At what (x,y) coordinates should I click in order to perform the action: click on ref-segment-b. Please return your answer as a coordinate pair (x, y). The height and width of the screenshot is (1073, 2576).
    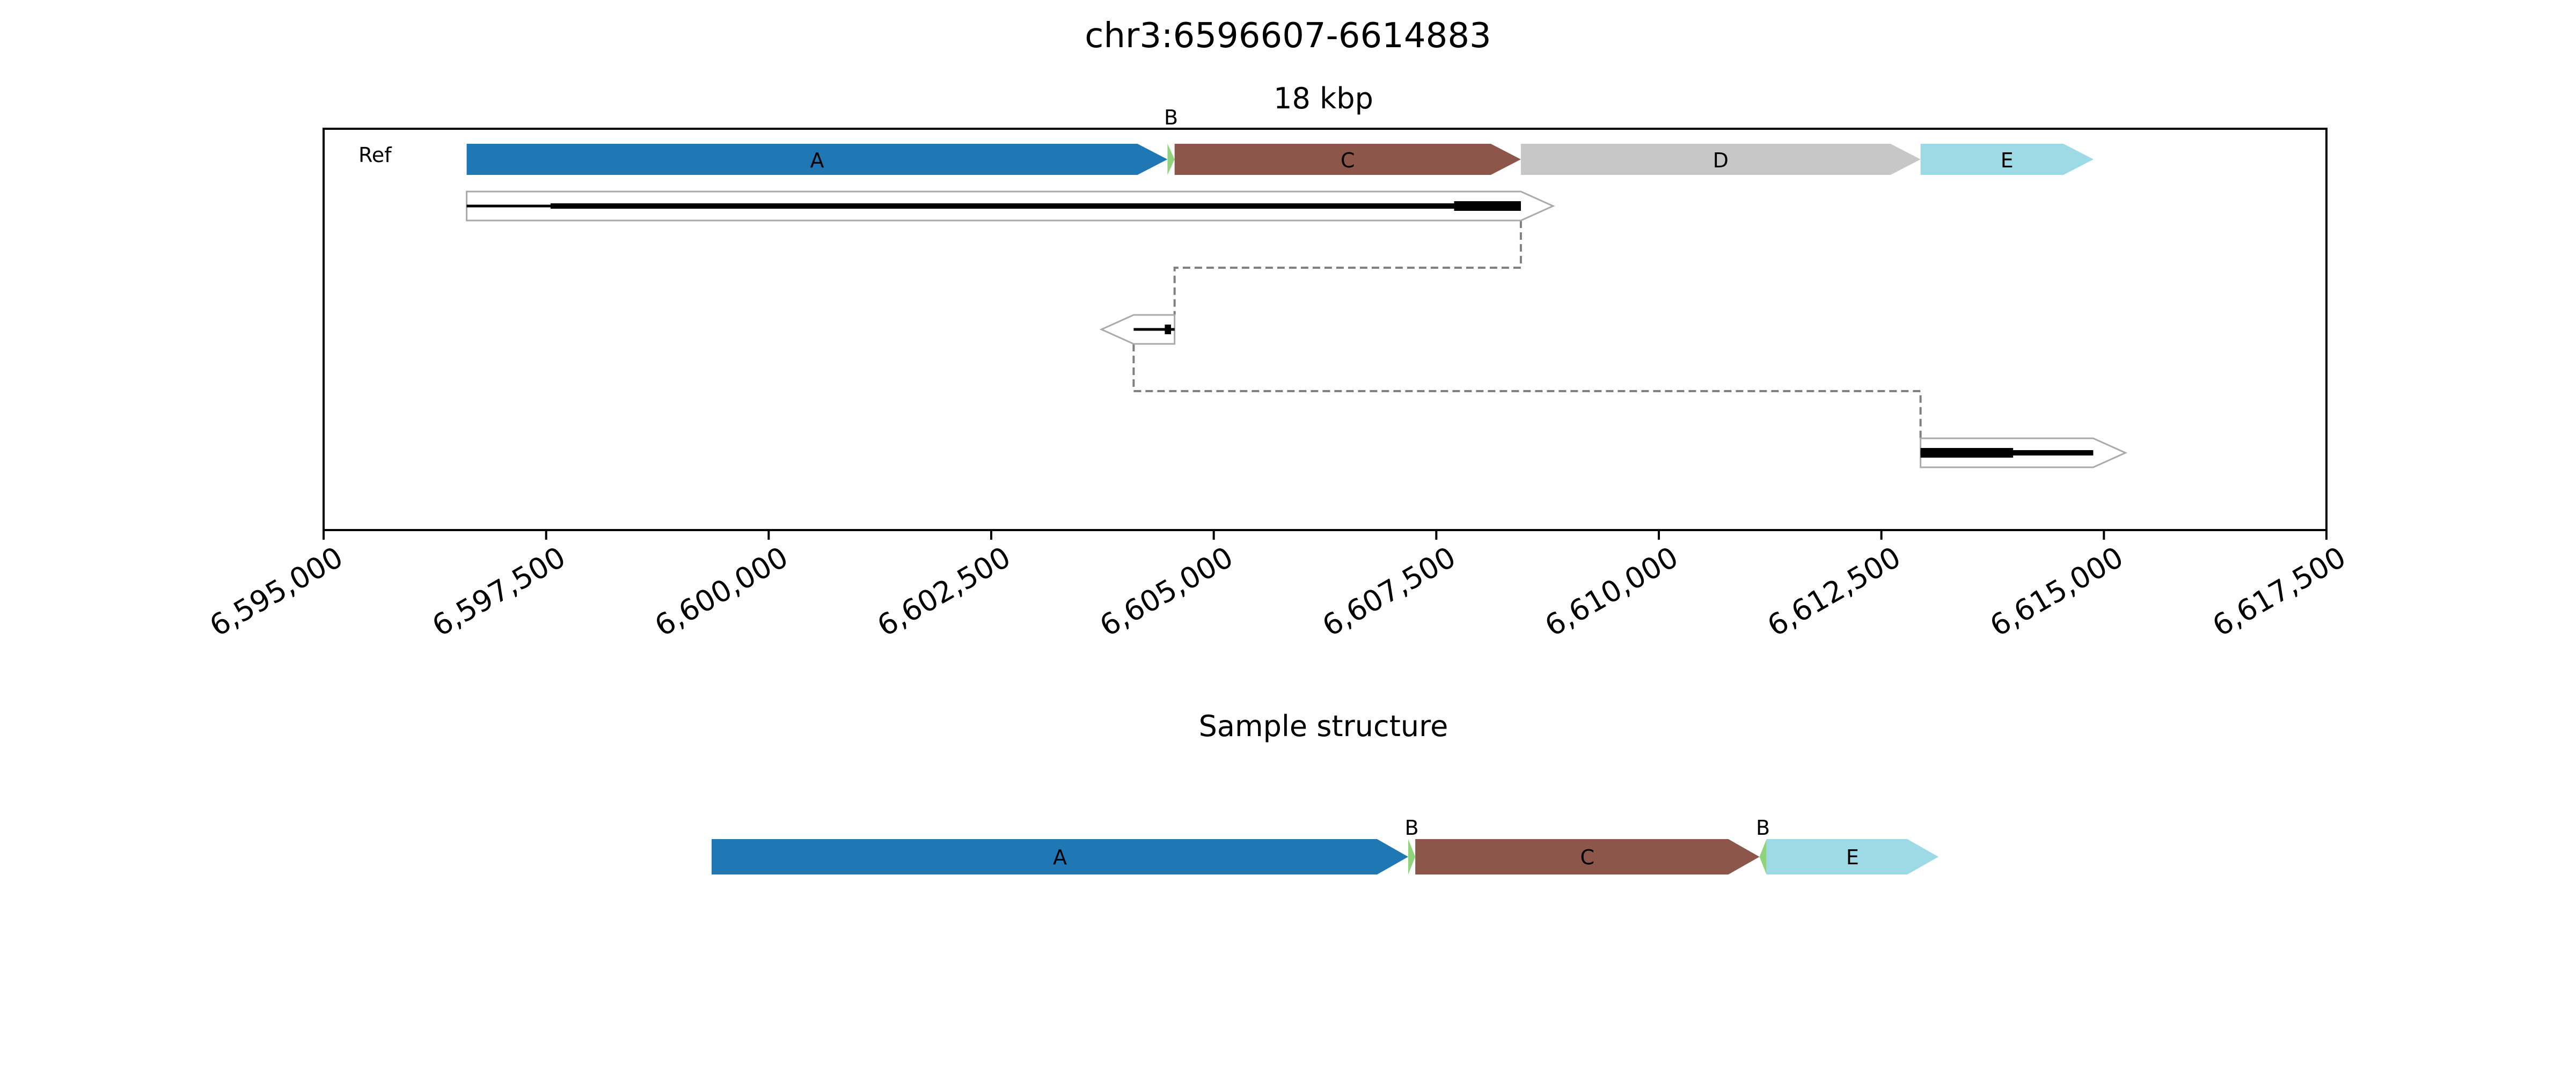
    Looking at the image, I should click on (1171, 159).